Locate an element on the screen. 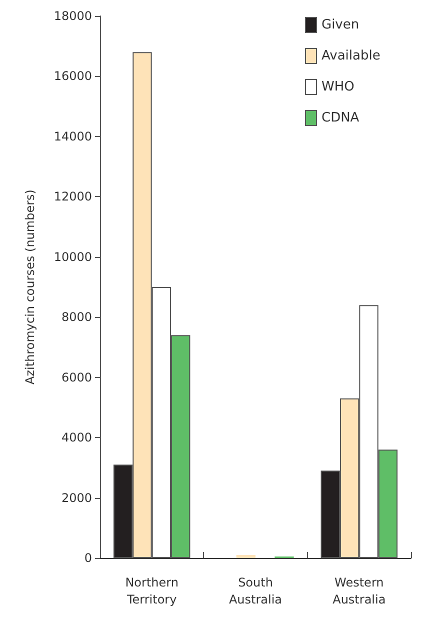 This screenshot has width=421, height=637. x-tick-label: South Australia is located at coordinates (255, 591).